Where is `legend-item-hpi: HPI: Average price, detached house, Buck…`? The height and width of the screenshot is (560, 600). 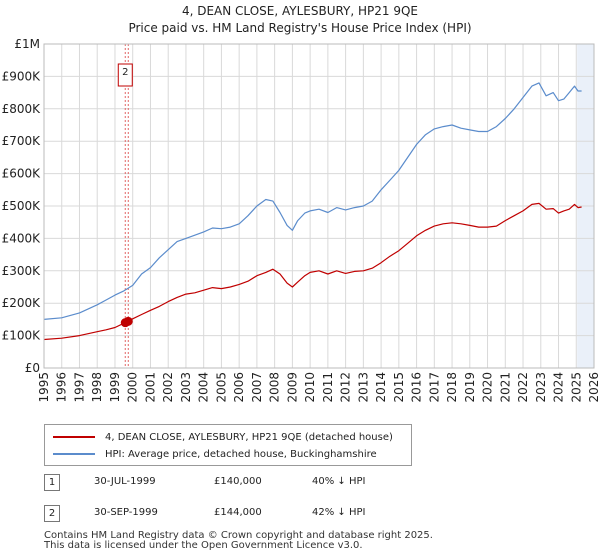
legend-item-hpi: HPI: Average price, detached house, Buck… is located at coordinates (215, 454).